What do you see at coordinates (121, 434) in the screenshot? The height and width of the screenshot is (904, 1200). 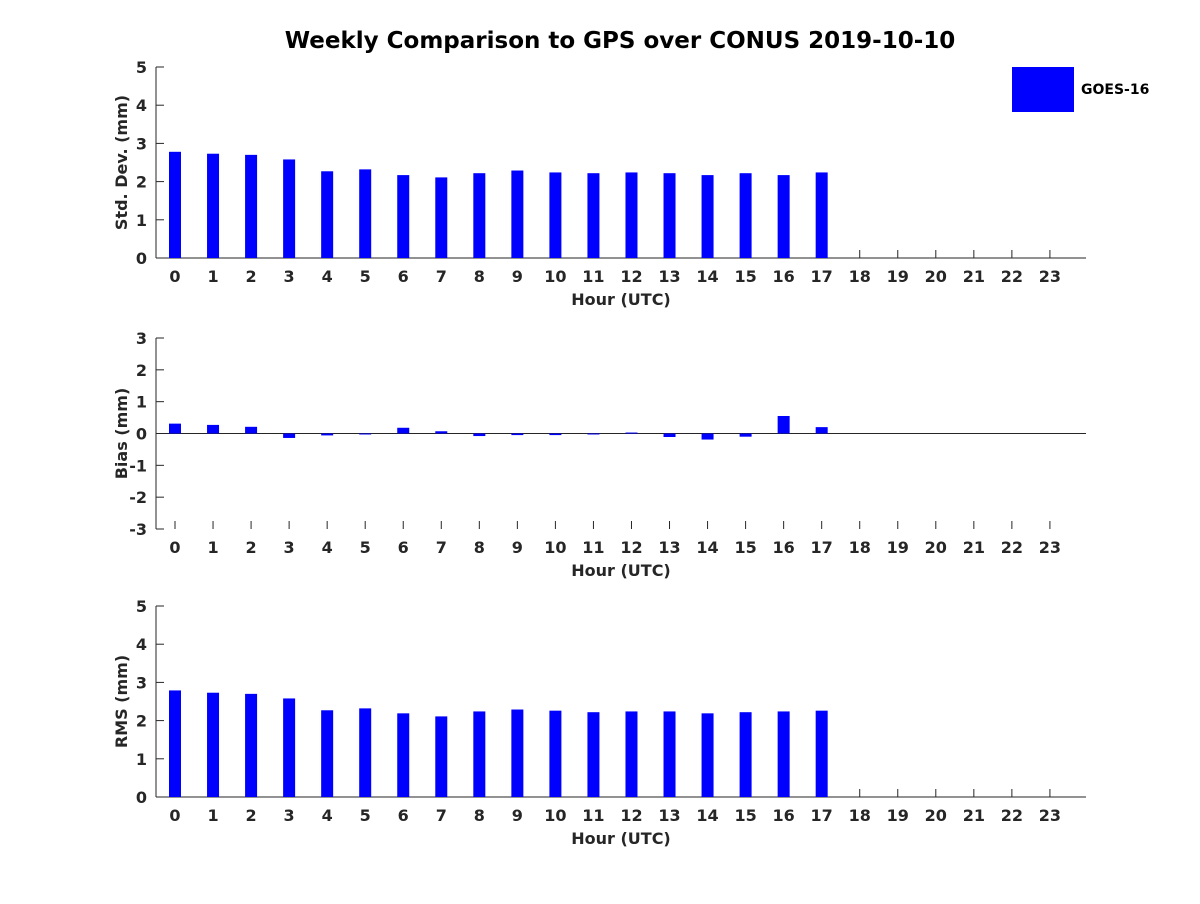 I see `y-axis-label: Bias (mm)` at bounding box center [121, 434].